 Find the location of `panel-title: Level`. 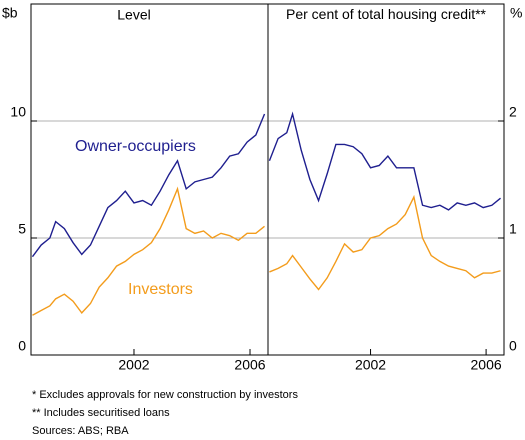

panel-title: Level is located at coordinates (133, 15).